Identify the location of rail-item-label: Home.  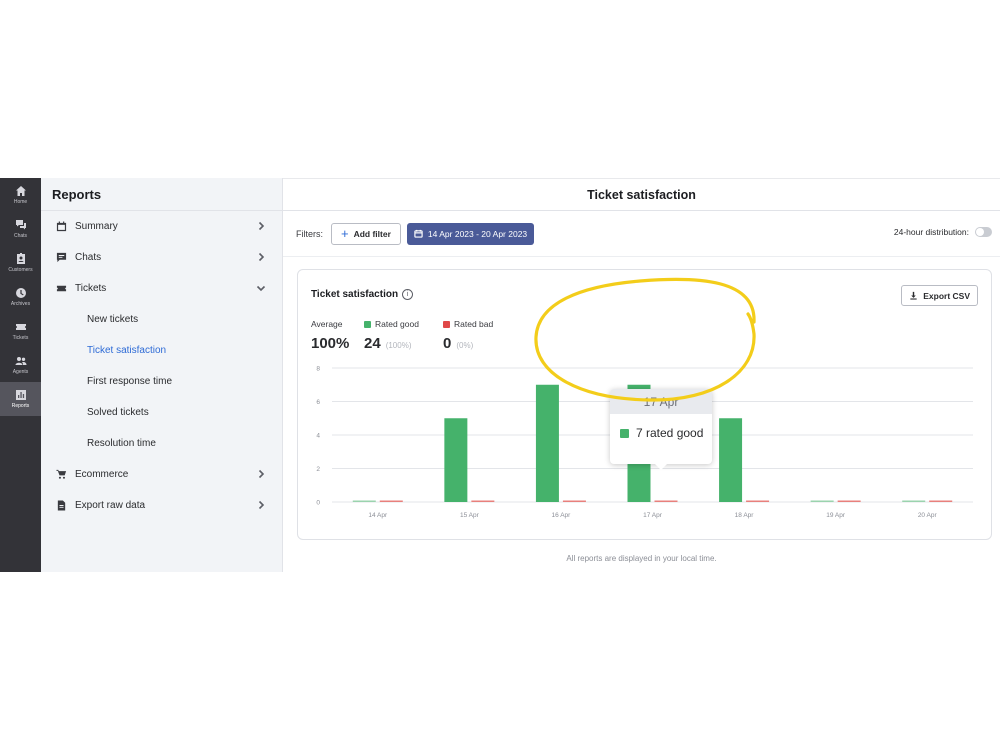
(20, 202).